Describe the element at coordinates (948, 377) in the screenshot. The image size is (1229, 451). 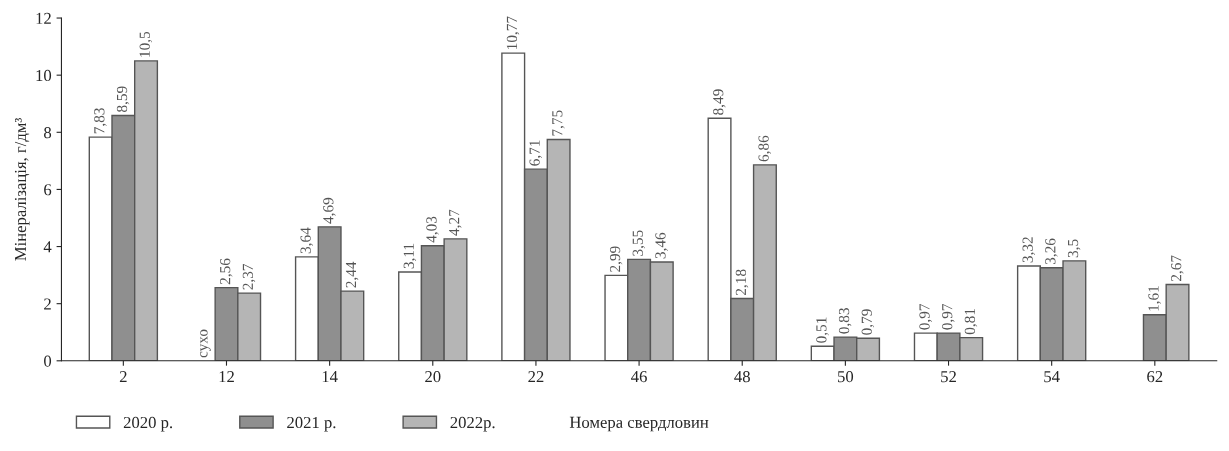
I see `x-tick-label: 52` at that location.